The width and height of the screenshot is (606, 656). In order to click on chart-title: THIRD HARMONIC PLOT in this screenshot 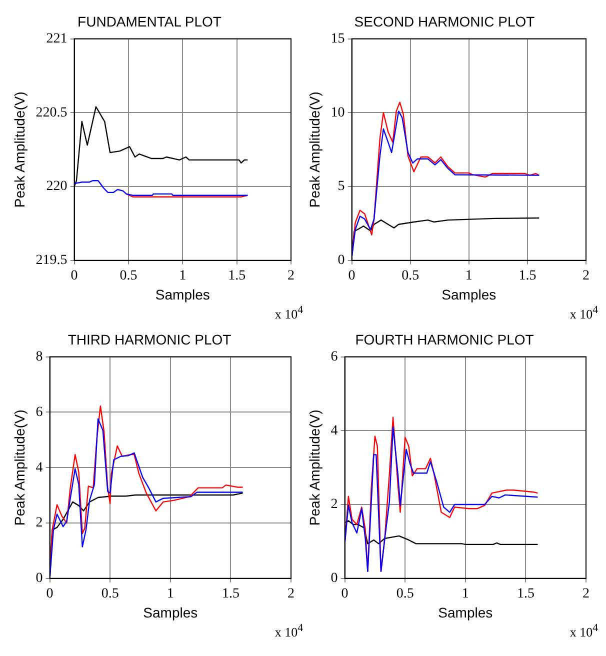, I will do `click(150, 339)`.